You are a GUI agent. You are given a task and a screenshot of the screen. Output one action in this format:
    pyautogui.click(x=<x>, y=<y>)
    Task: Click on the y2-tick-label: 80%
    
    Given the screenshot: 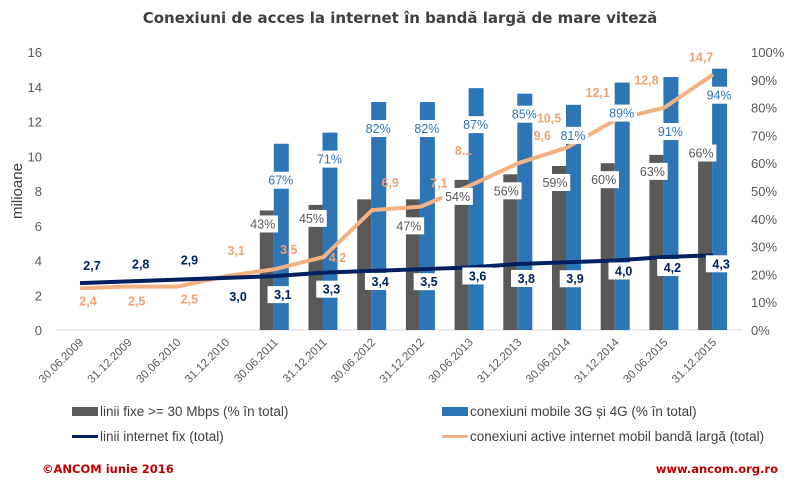 What is the action you would take?
    pyautogui.click(x=764, y=108)
    